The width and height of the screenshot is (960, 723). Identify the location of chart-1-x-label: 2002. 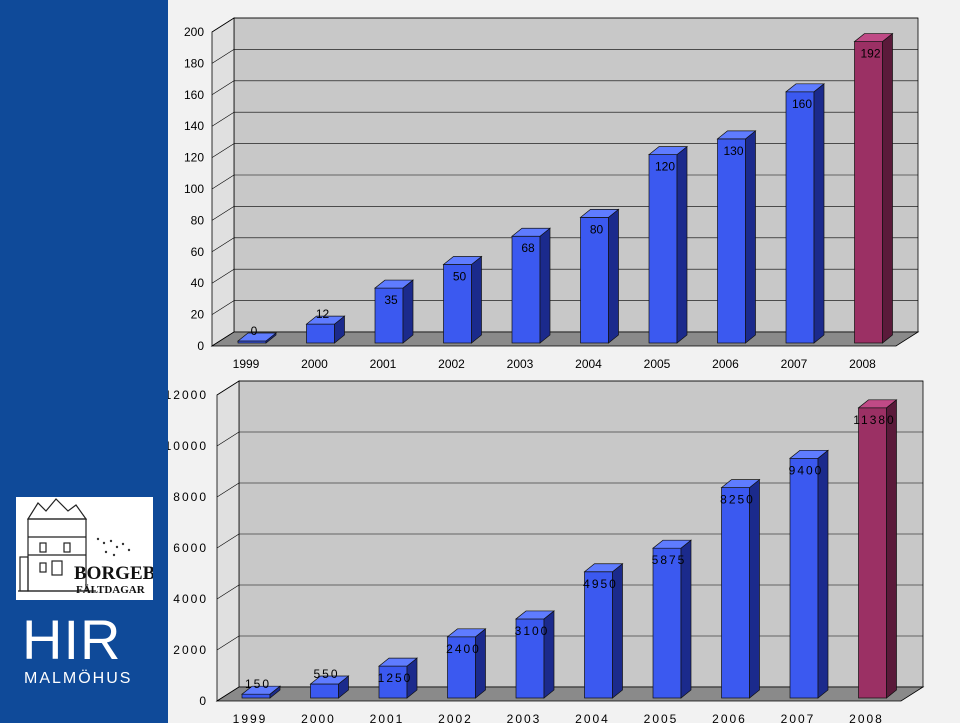
(451, 364).